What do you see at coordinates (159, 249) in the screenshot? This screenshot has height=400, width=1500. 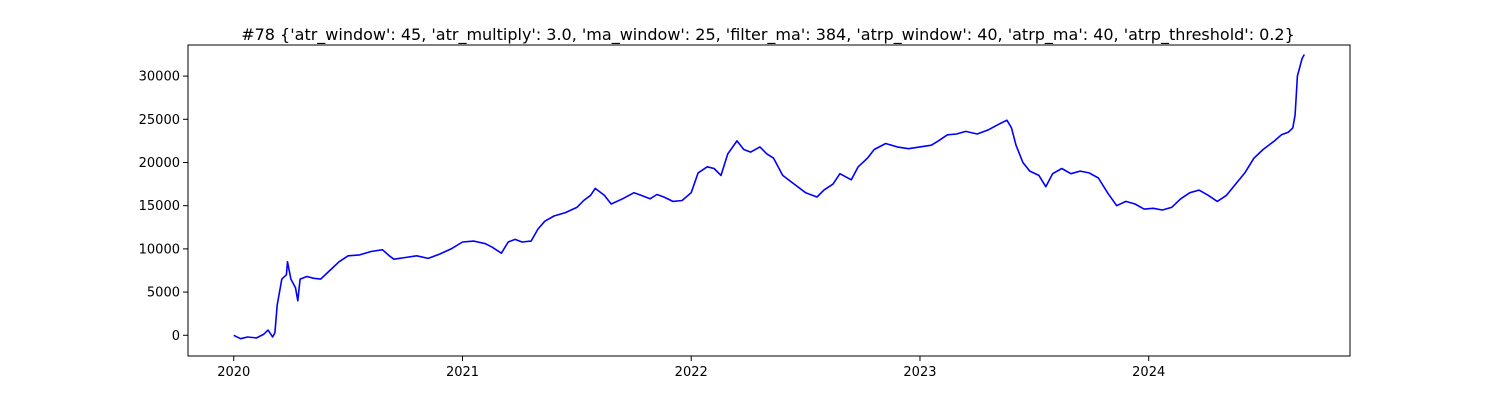 I see `y-tick-label: 10000` at bounding box center [159, 249].